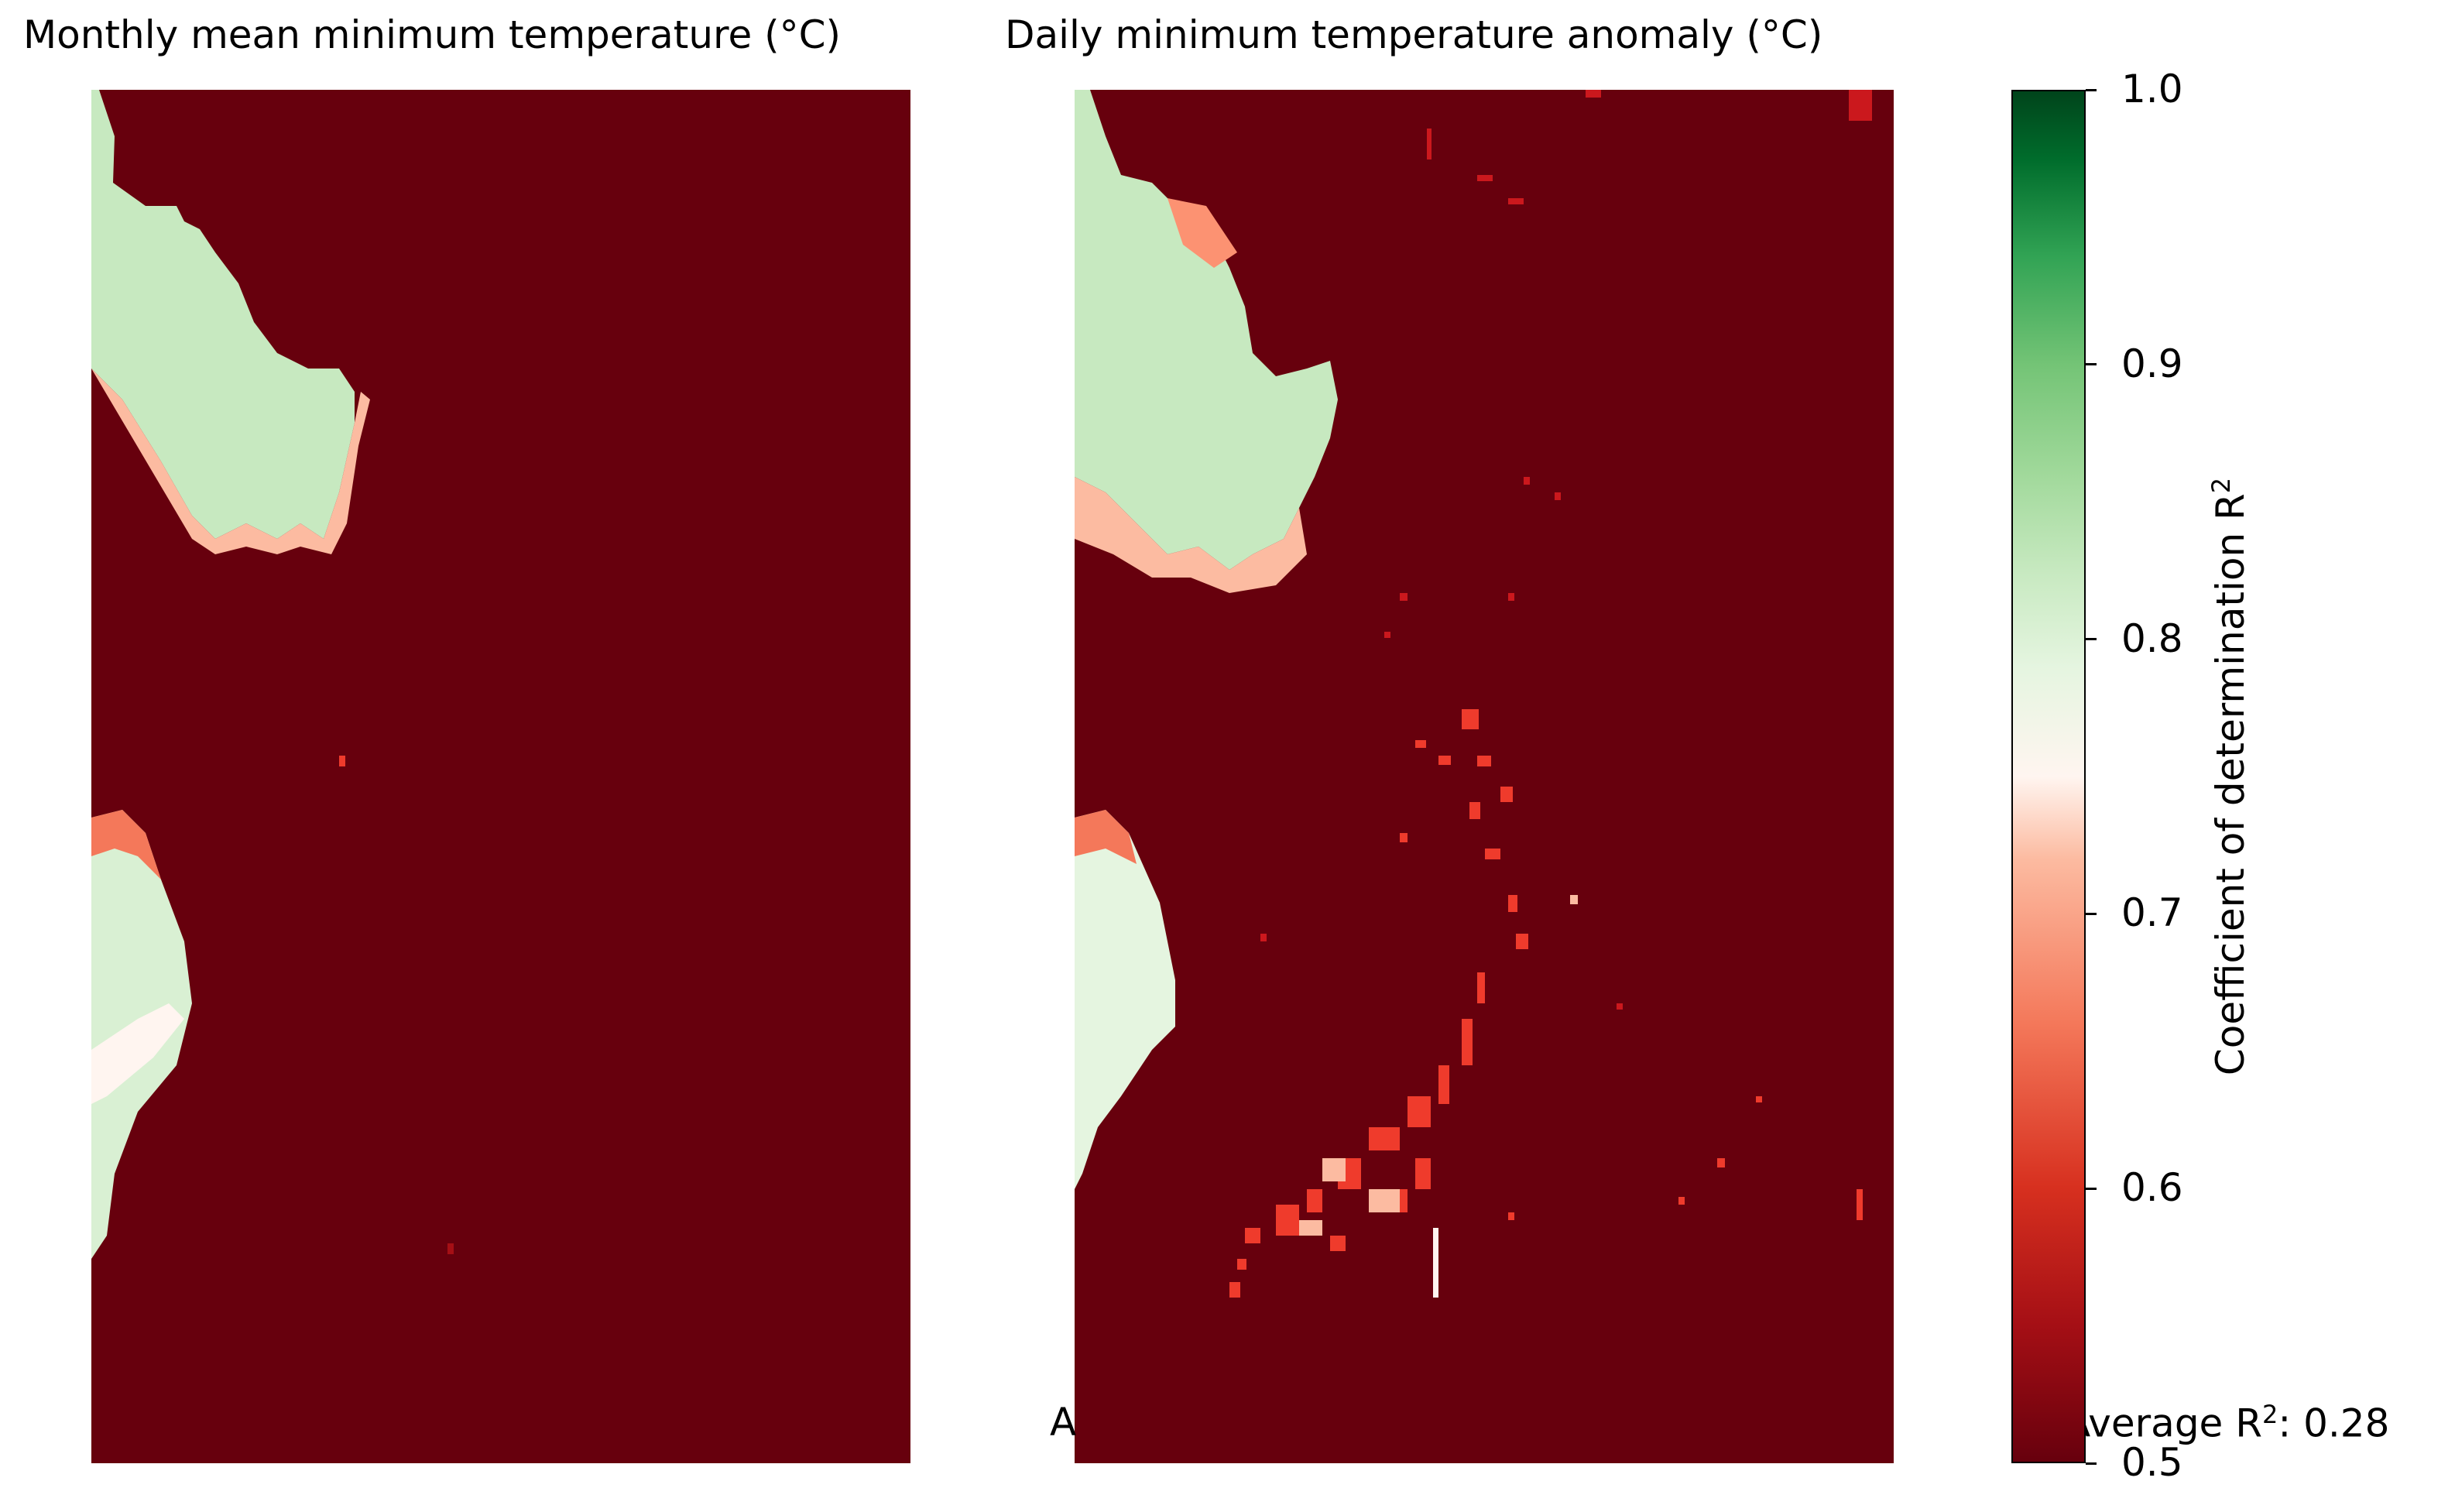  What do you see at coordinates (2334, 1423) in the screenshot?
I see `average-value: : 0.28` at bounding box center [2334, 1423].